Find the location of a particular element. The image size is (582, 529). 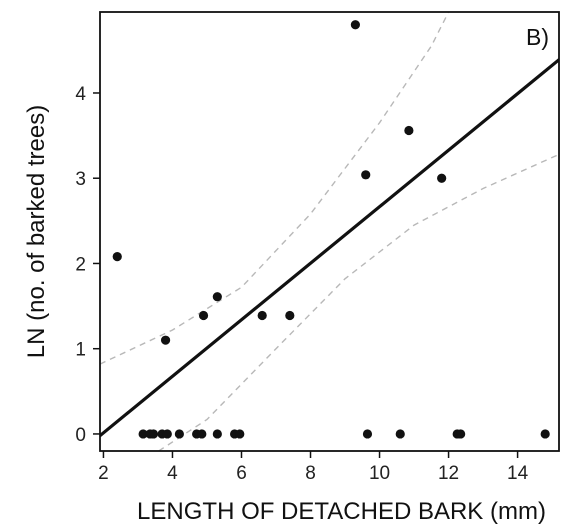

y-axis: 0 1 2 3 4 is located at coordinates (87, 265).